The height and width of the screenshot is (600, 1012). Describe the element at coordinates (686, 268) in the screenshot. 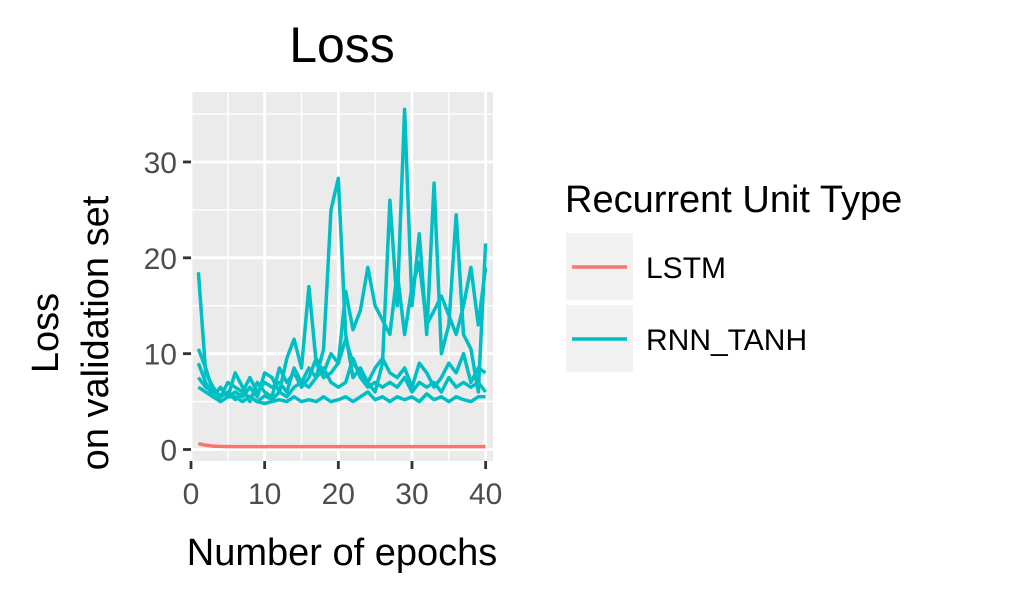

I see `legend-label-lstm: LSTM` at that location.